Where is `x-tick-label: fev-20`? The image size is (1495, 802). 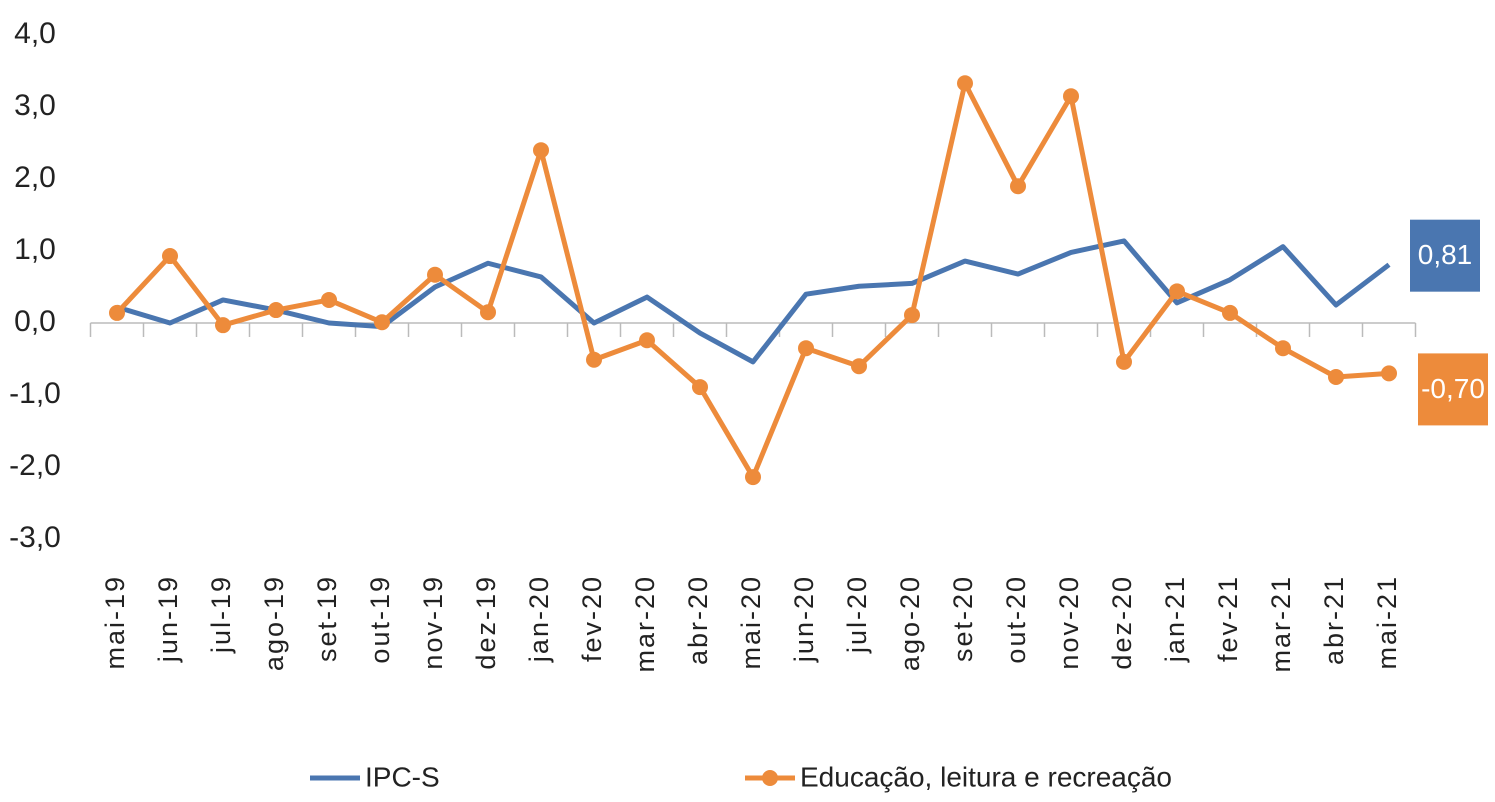 x-tick-label: fev-20 is located at coordinates (592, 618).